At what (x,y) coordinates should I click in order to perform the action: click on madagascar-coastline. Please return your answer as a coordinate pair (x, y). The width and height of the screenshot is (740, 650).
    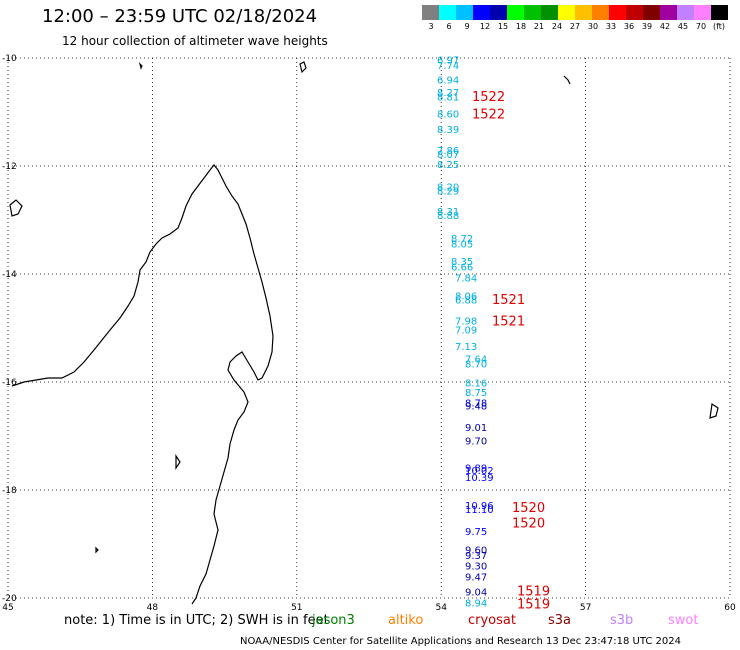
    Looking at the image, I should click on (232, 384).